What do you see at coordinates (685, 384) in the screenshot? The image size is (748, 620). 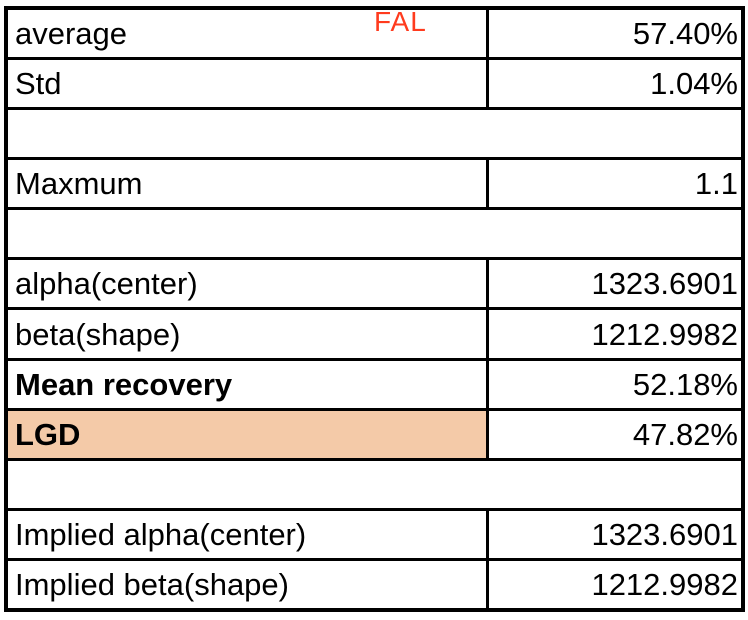 I see `value-cell: 52.18%` at bounding box center [685, 384].